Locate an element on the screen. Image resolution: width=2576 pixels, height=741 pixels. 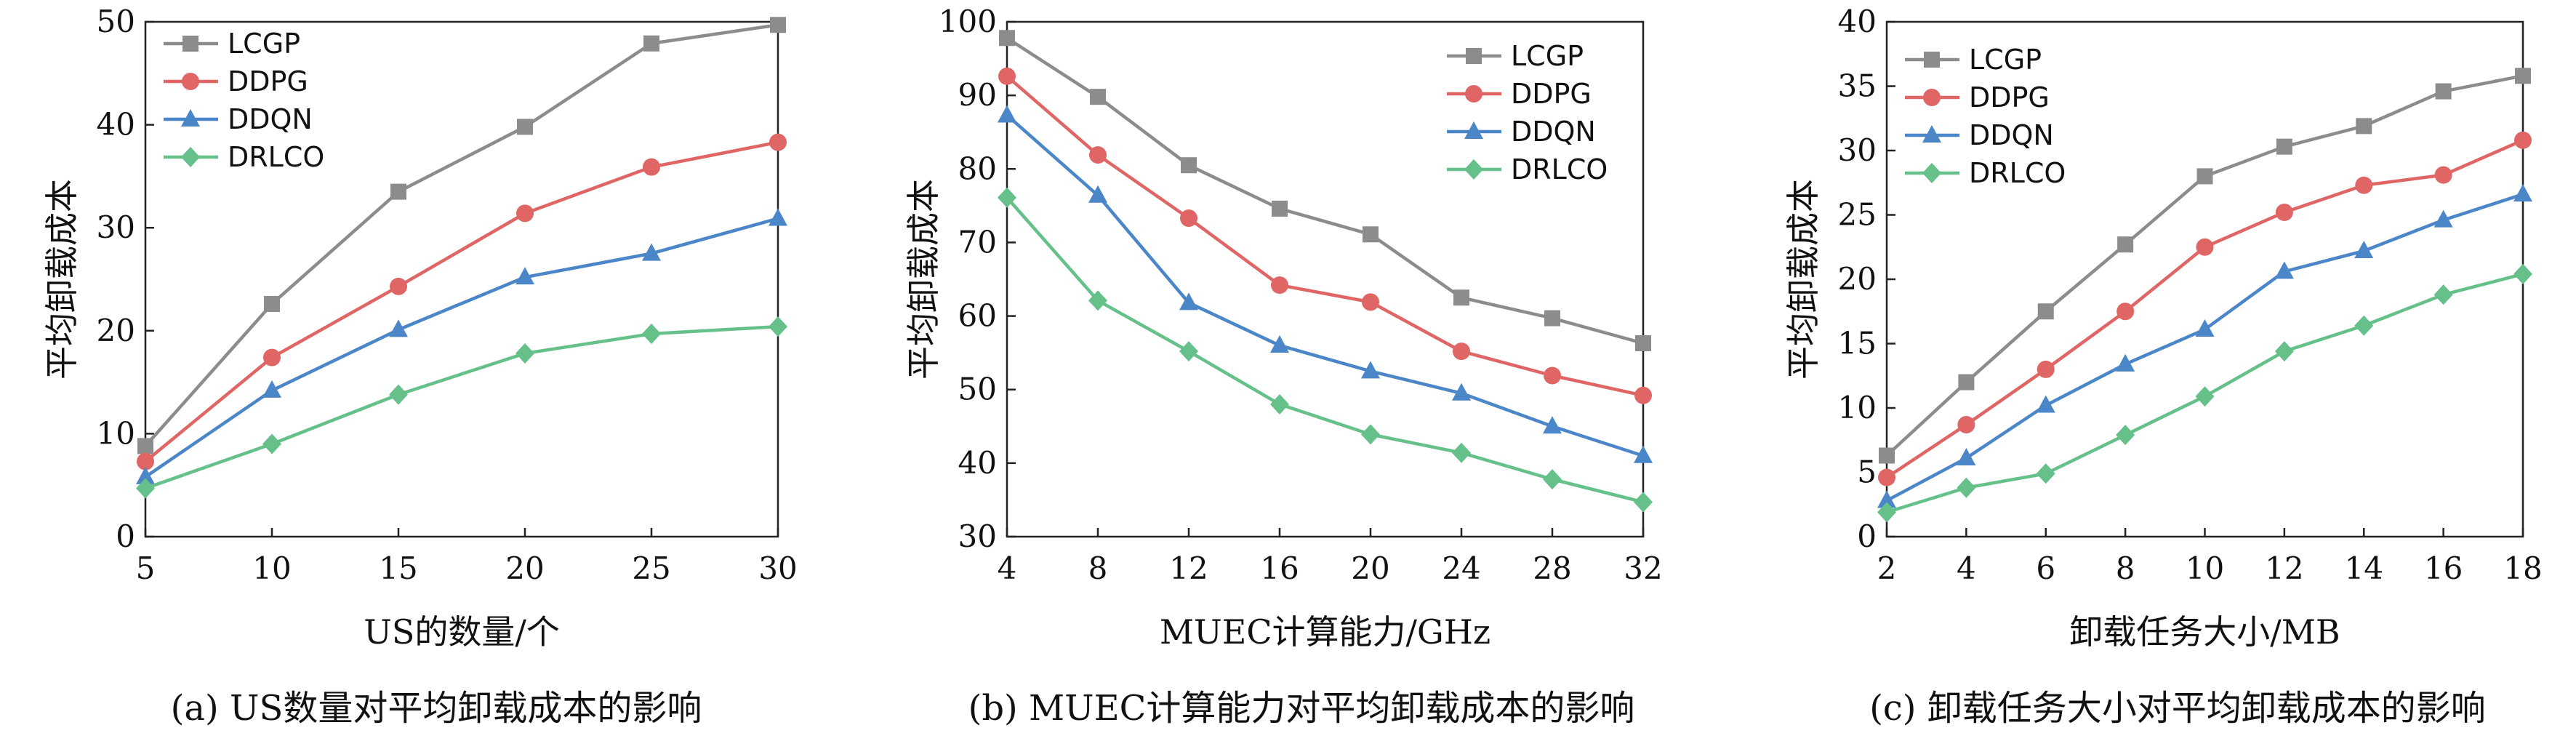
x-axis-title: US的数量/个 is located at coordinates (462, 632).